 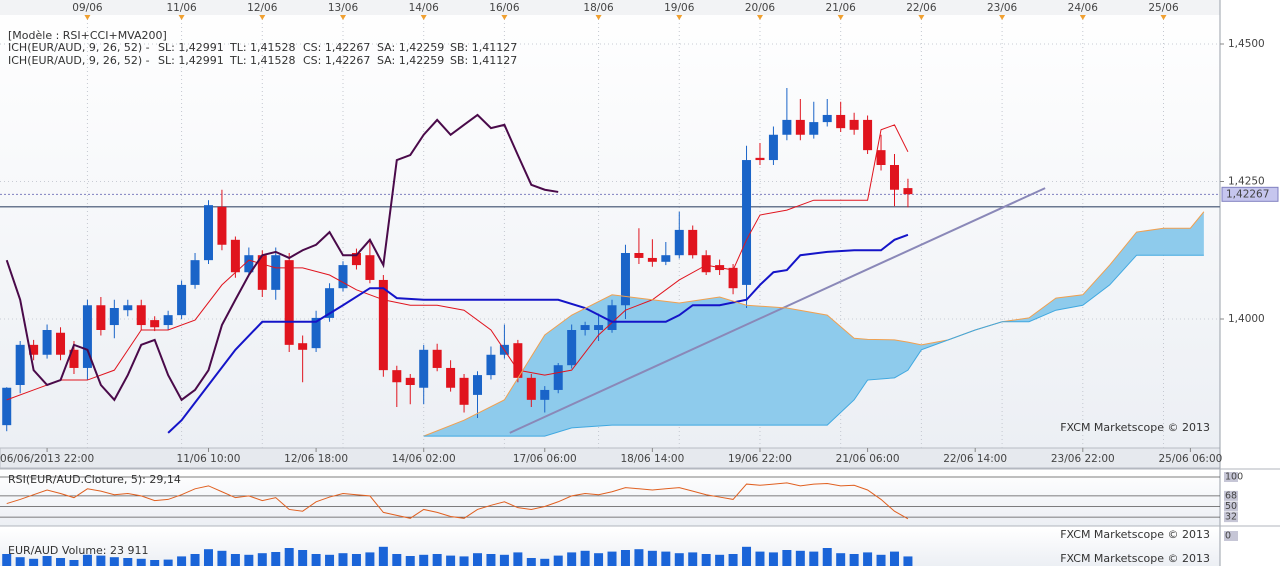 I want to click on legend-prefix: ICH(EUR/AUD, 9, 26, 52) -, so click(x=79, y=60).